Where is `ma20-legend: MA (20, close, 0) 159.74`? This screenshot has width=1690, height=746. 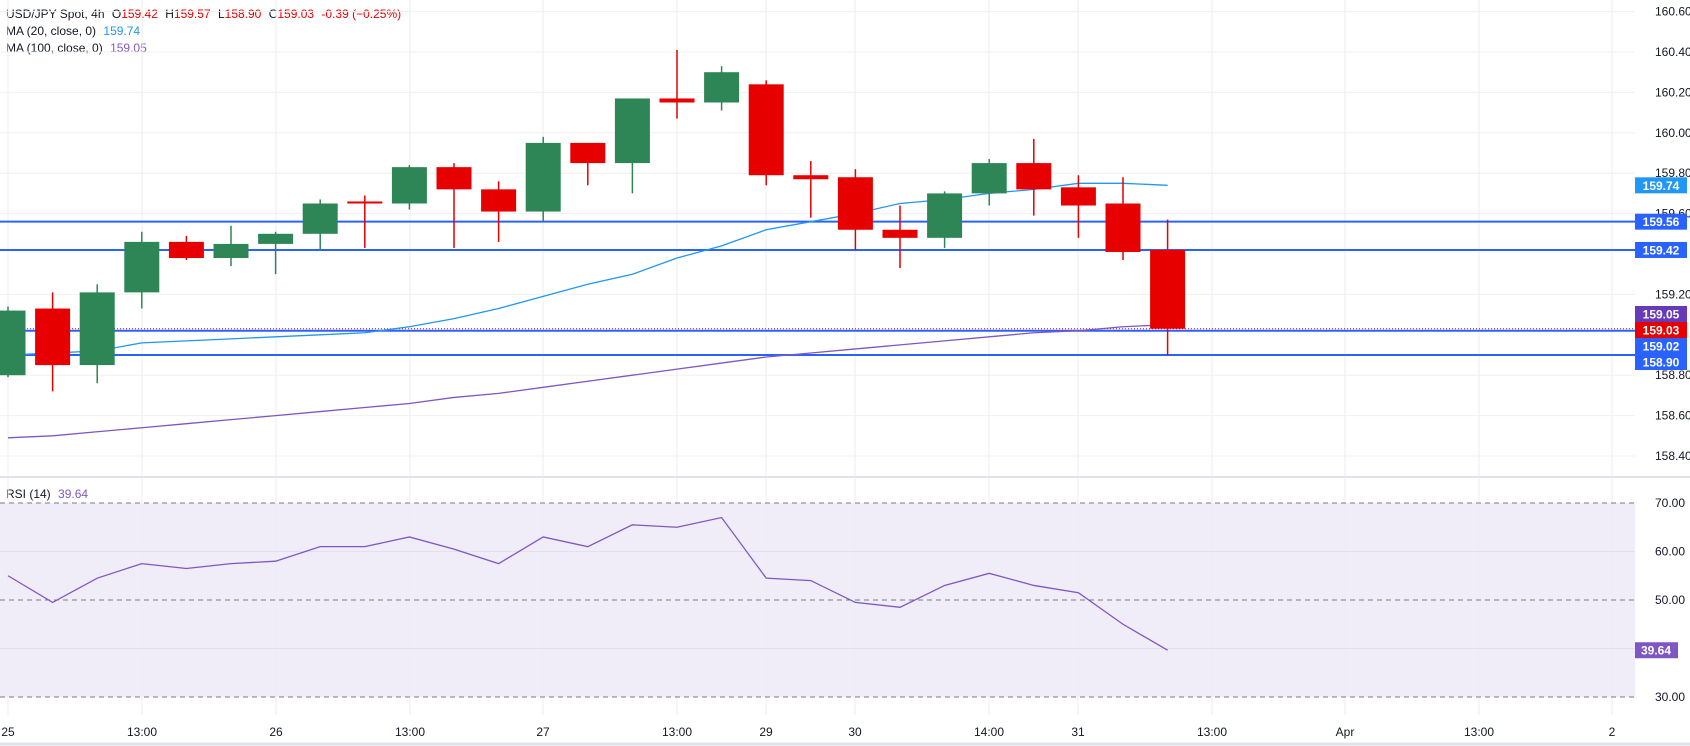 ma20-legend: MA (20, close, 0) 159.74 is located at coordinates (75, 31).